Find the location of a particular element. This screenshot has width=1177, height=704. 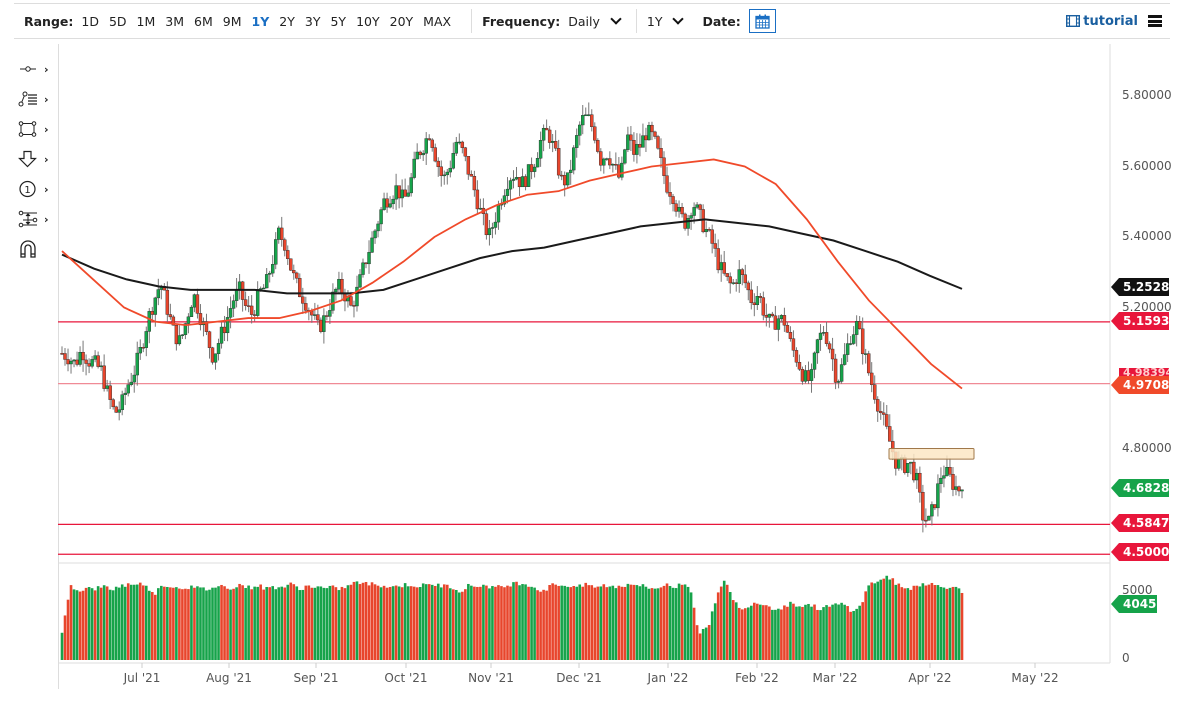

range-1y: 1Y is located at coordinates (260, 21).